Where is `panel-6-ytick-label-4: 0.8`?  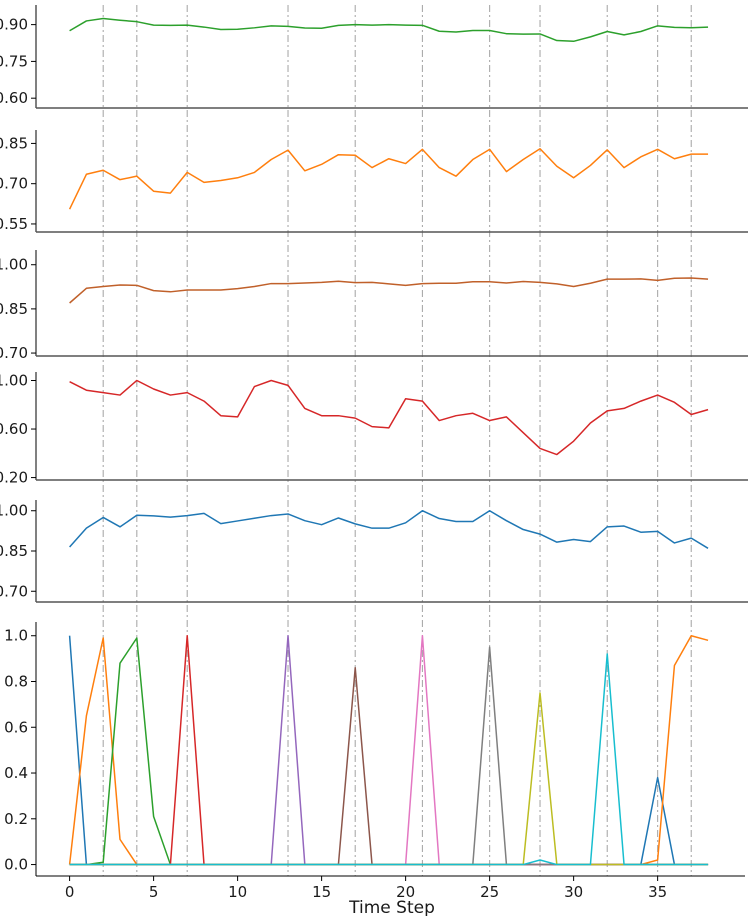 panel-6-ytick-label-4: 0.8 is located at coordinates (16, 681).